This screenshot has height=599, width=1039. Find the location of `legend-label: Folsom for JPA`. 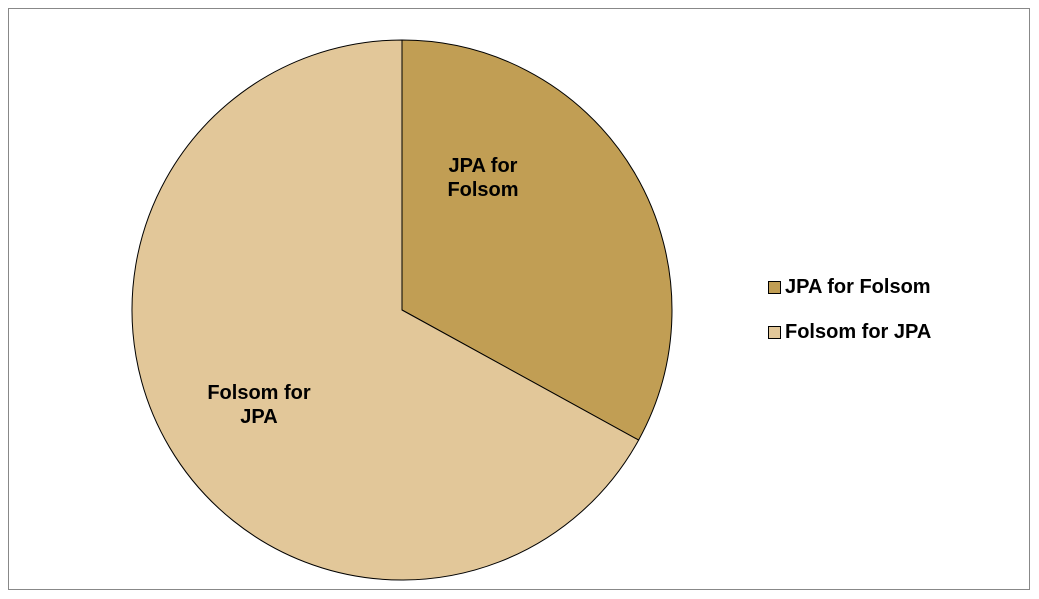

legend-label: Folsom for JPA is located at coordinates (858, 332).